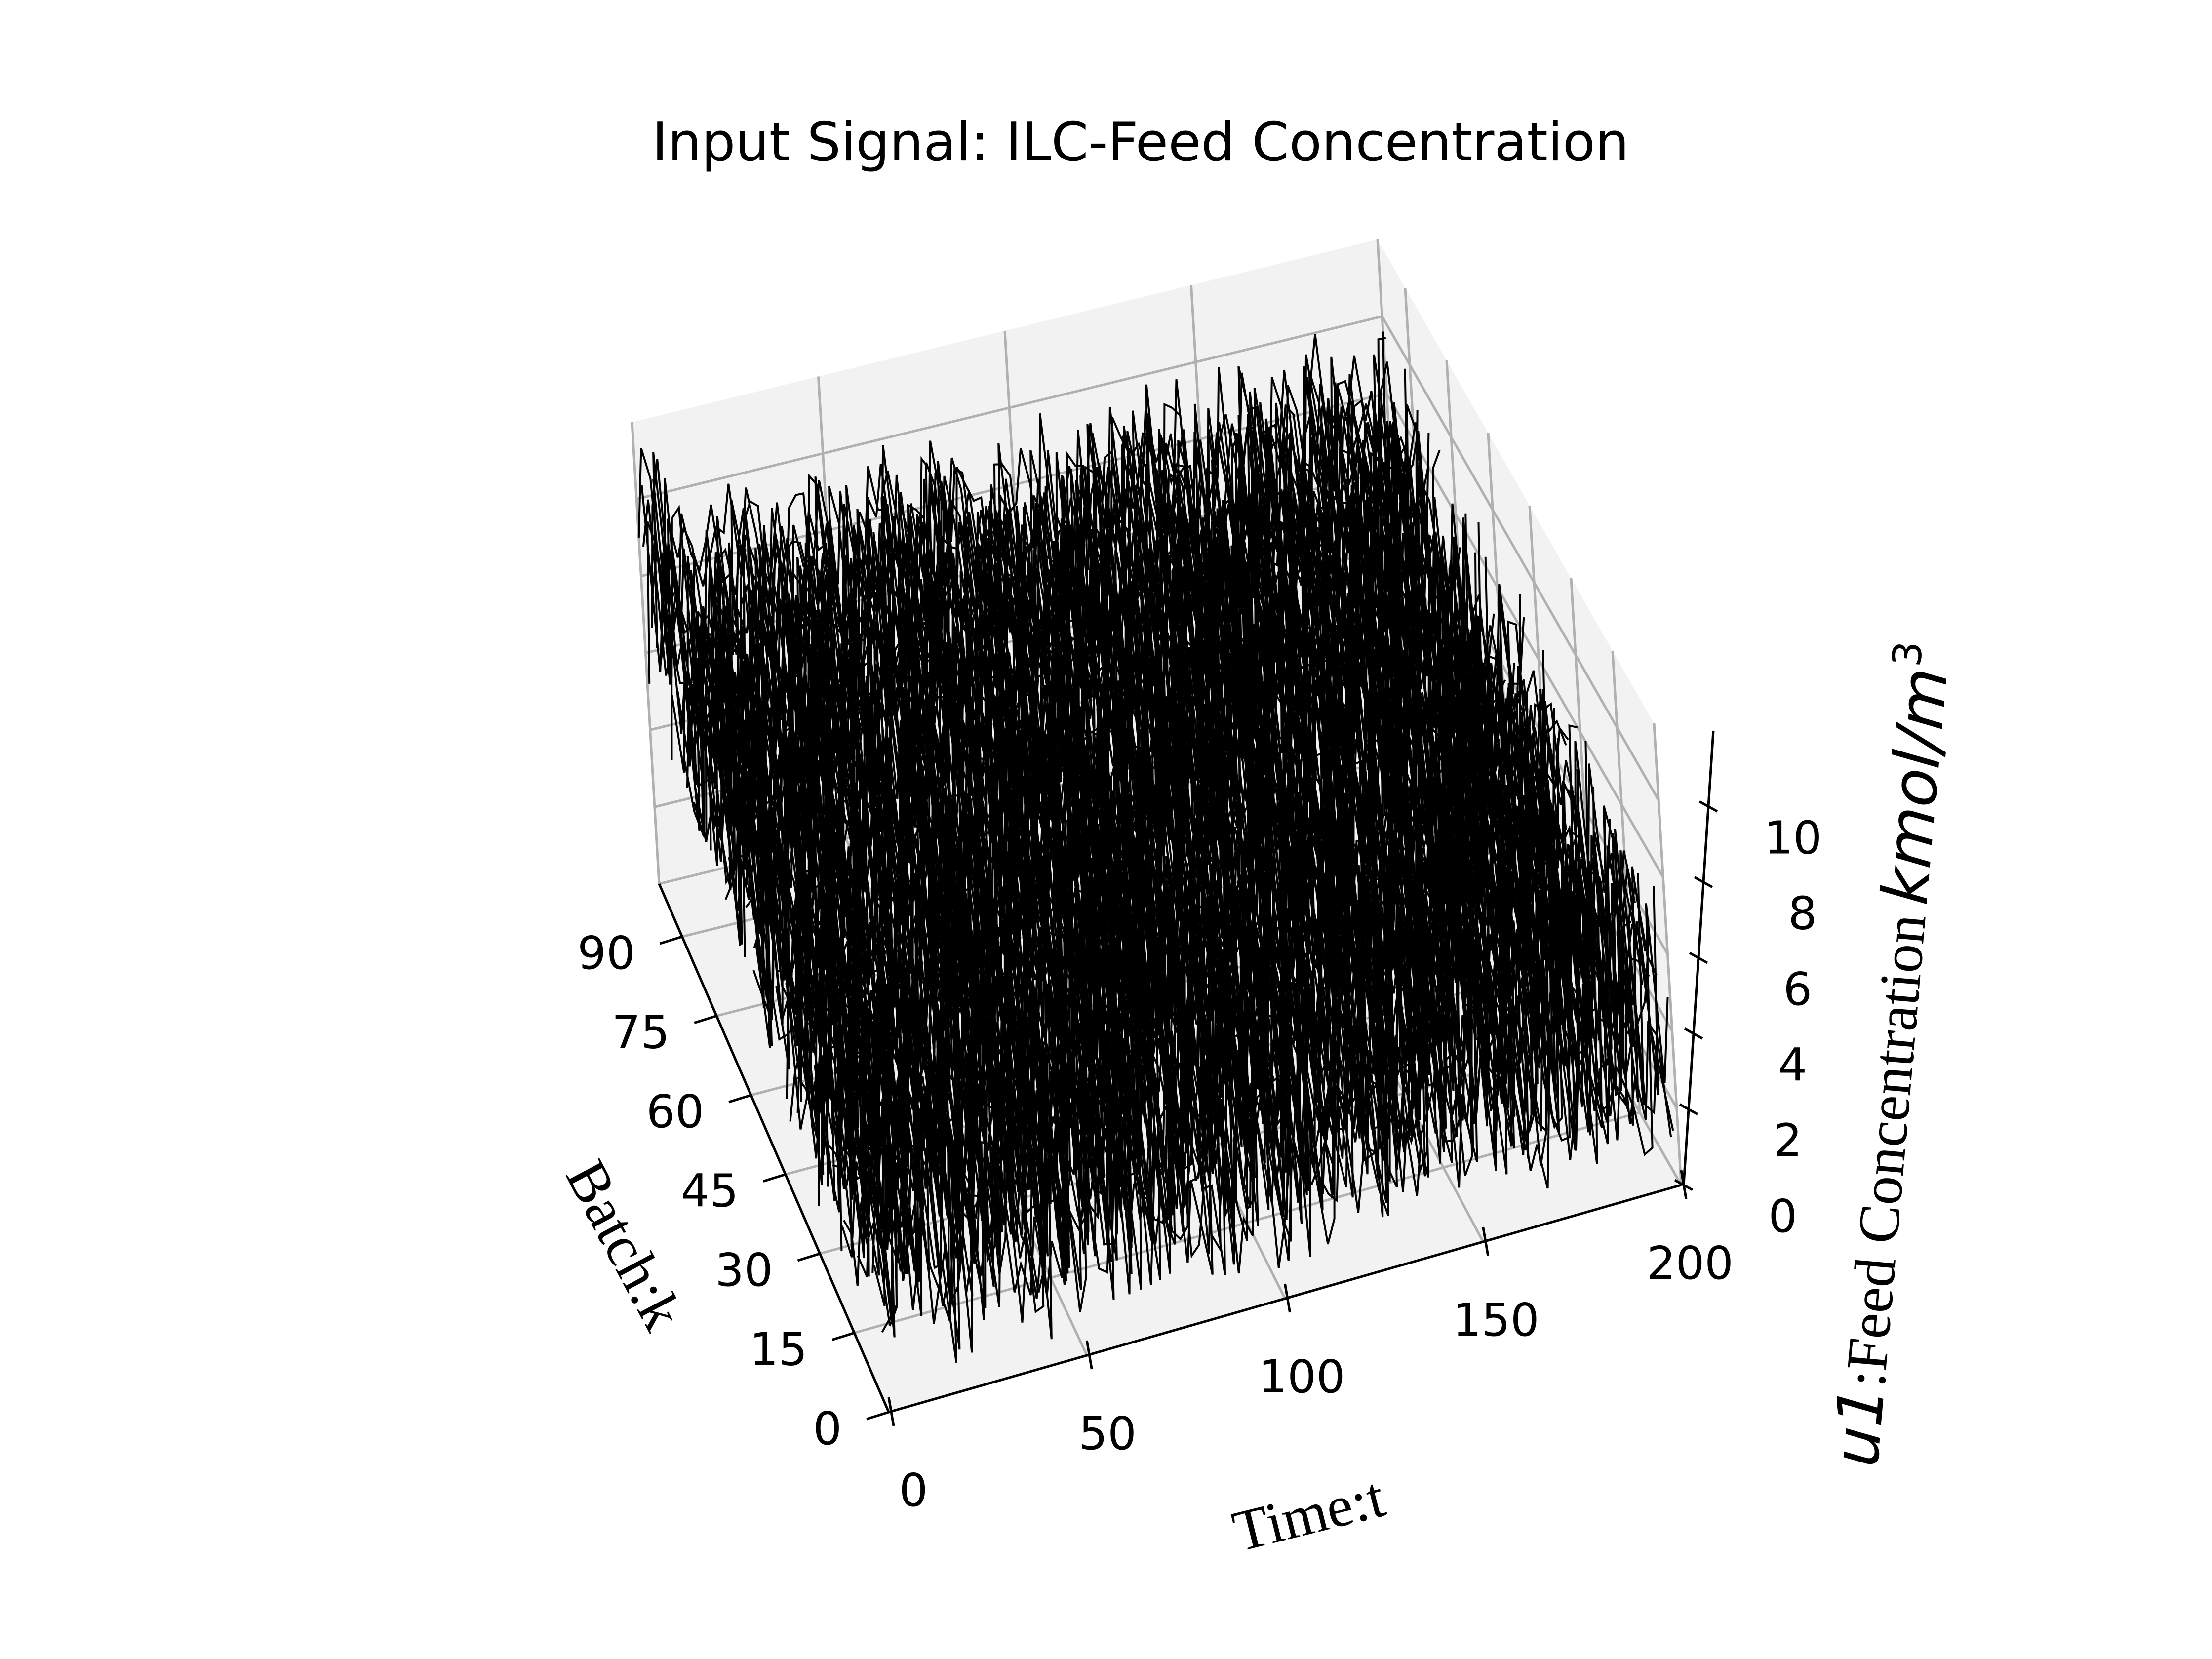  I want to click on z-tick-label: 2, so click(1788, 1141).